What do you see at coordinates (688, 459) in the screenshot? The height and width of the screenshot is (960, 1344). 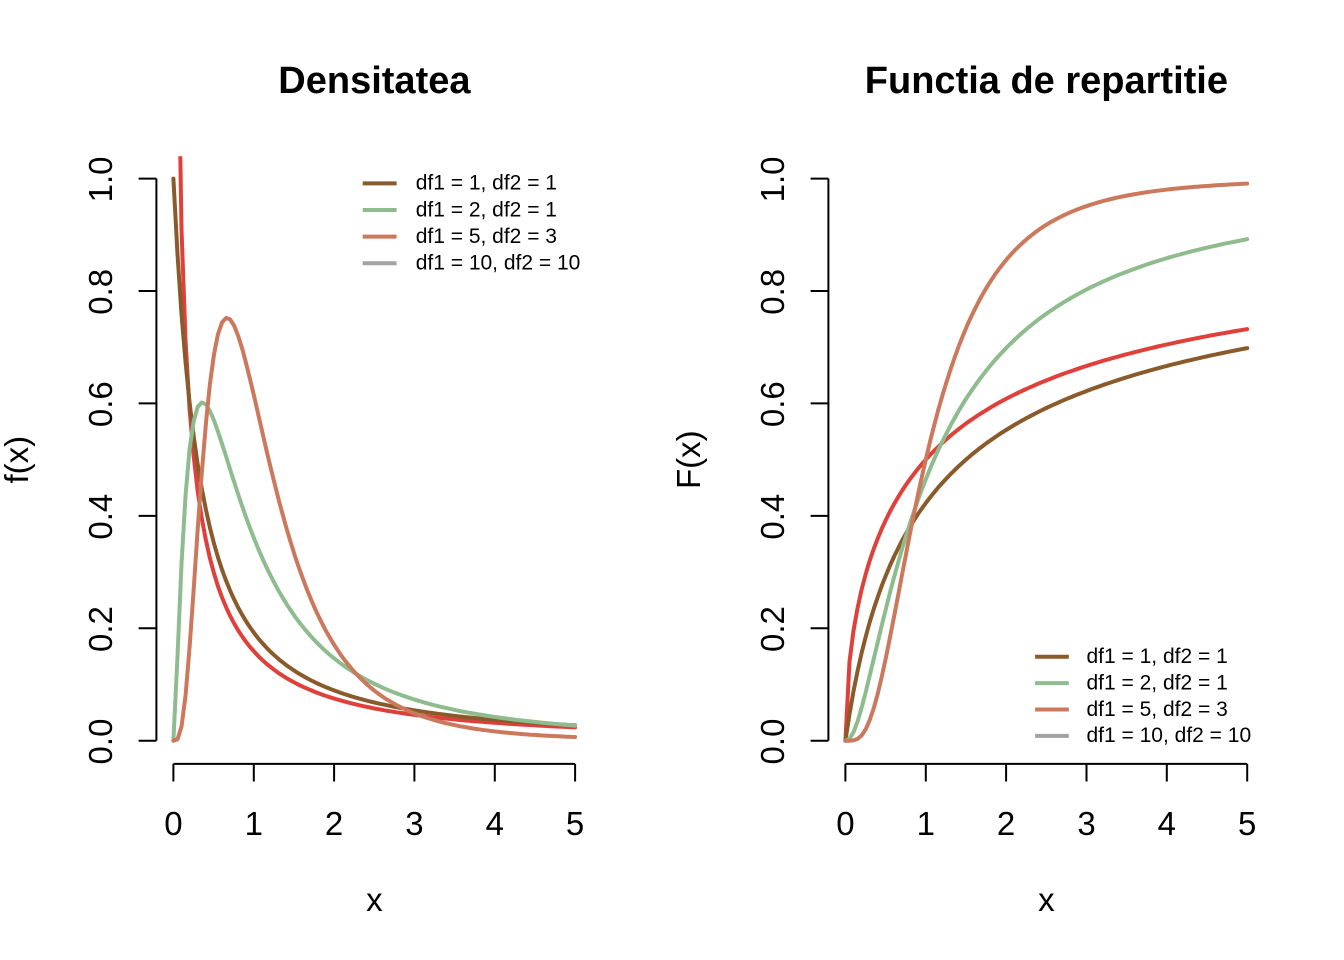 I see `svg-text: F(x)` at bounding box center [688, 459].